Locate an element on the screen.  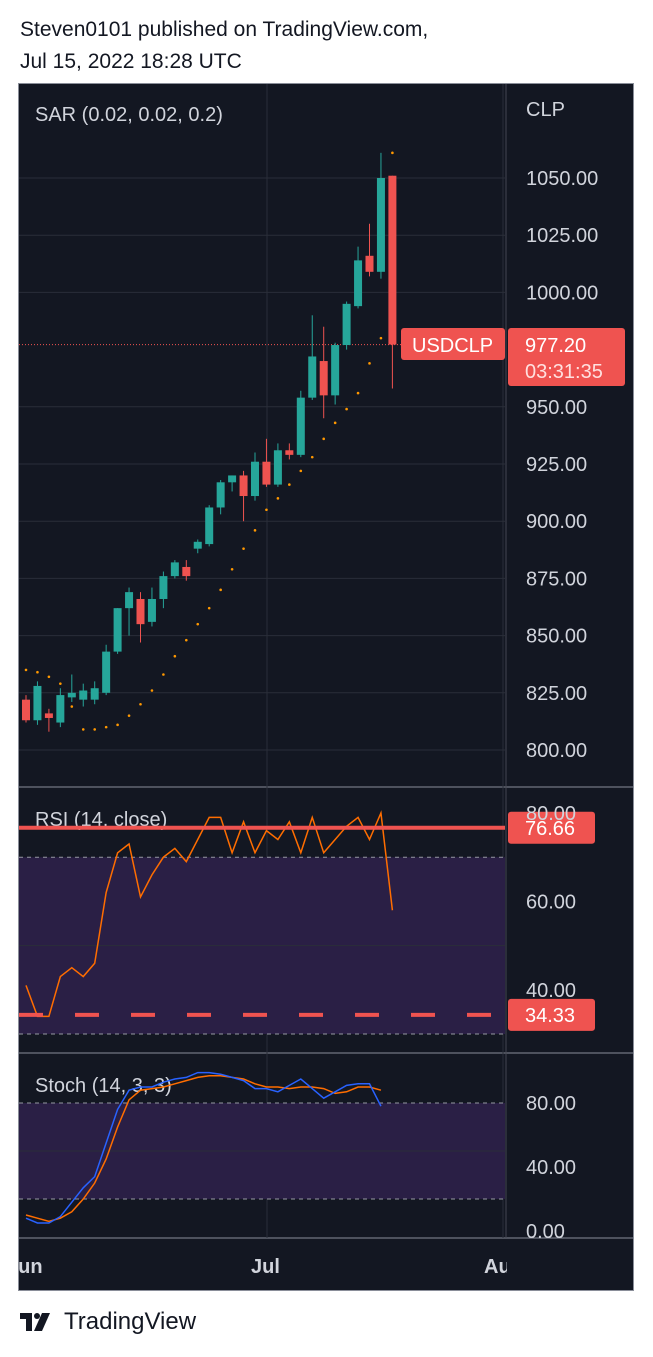
rsi-tick-label: 80.00 is located at coordinates (551, 814).